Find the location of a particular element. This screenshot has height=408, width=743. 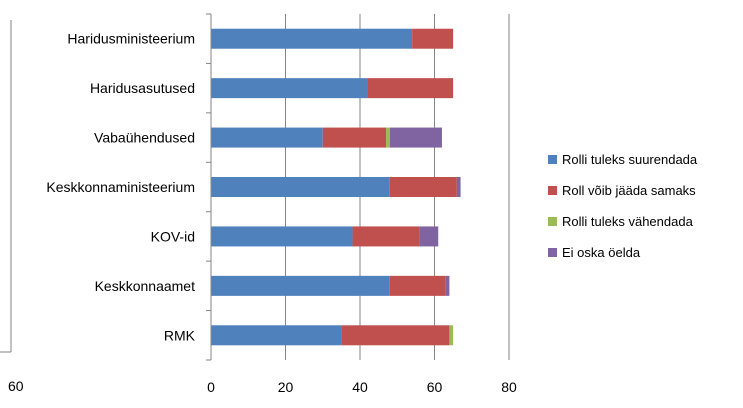

category-label-kov-id: KOV-id is located at coordinates (173, 236).